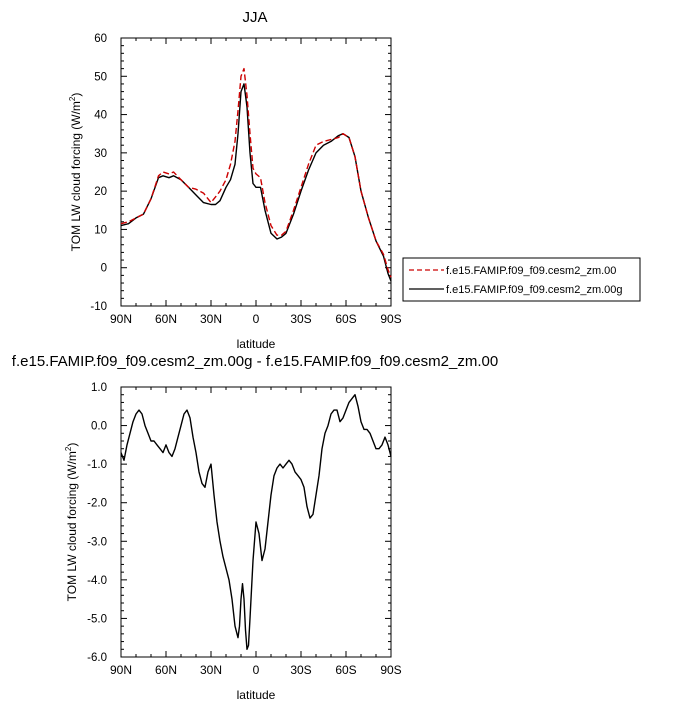  Describe the element at coordinates (72, 445) in the screenshot. I see `bottom-chart-ylabel-close: )` at that location.